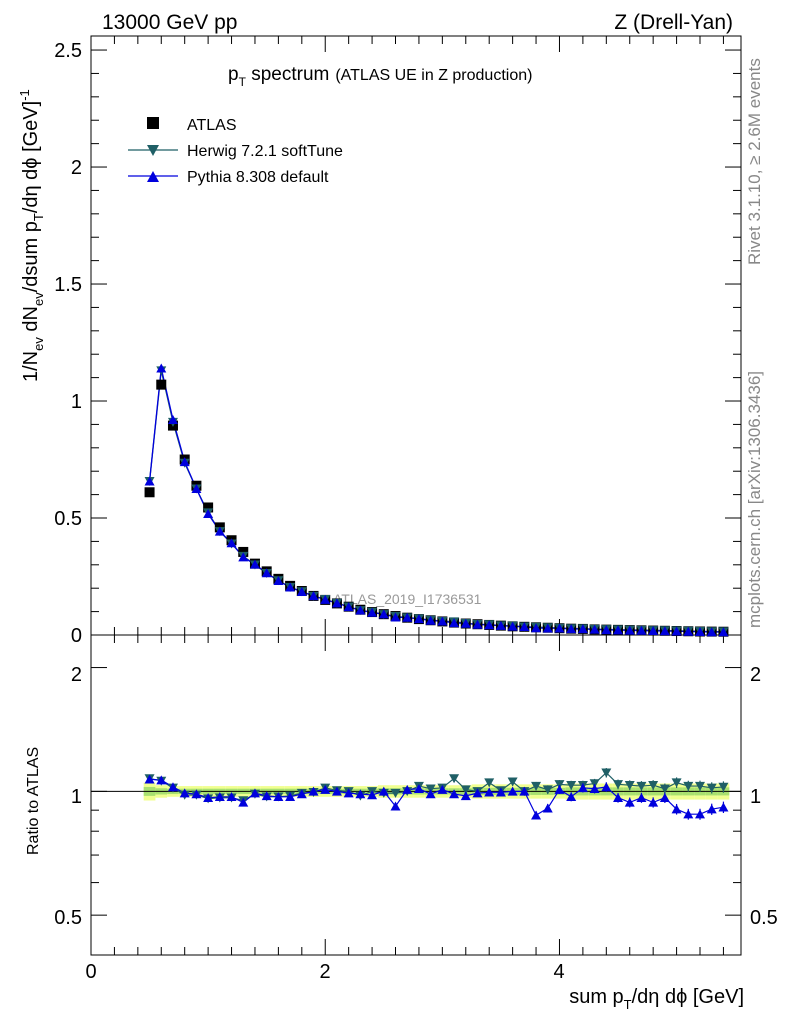  I want to click on y-ticks-ratio-right: 0.5 1 2, so click(764, 796).